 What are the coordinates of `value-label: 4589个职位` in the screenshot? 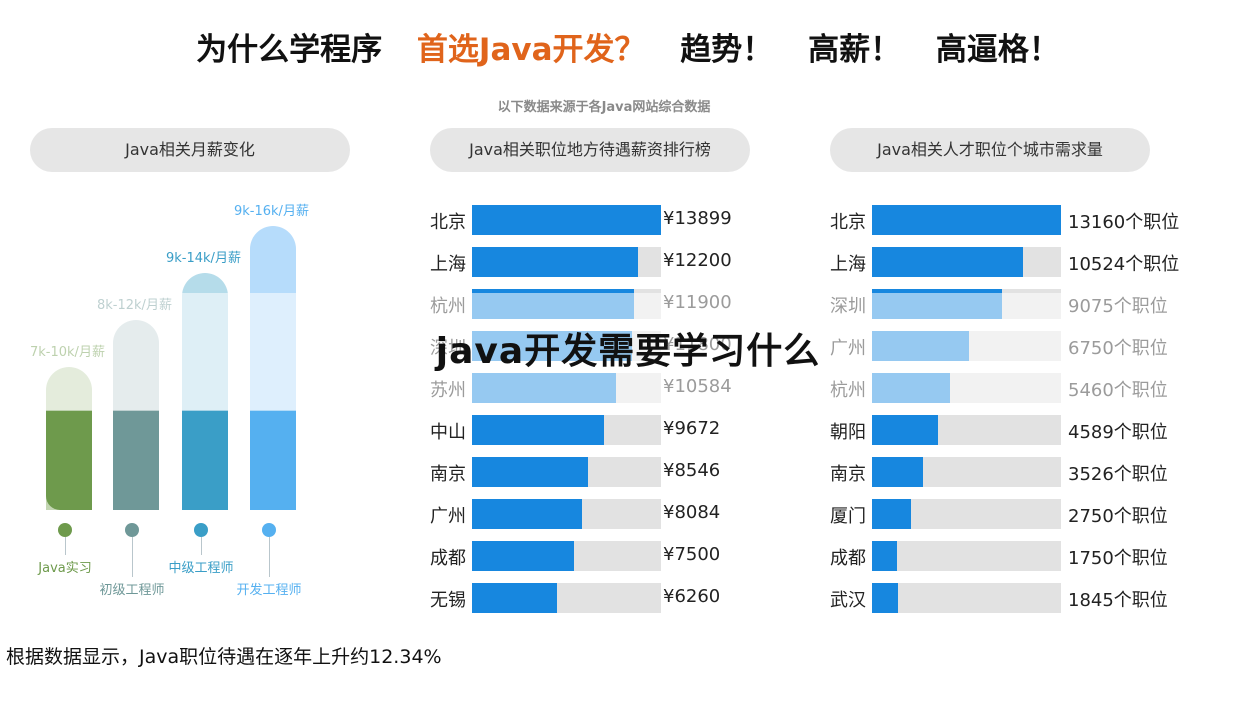 It's located at (1118, 432).